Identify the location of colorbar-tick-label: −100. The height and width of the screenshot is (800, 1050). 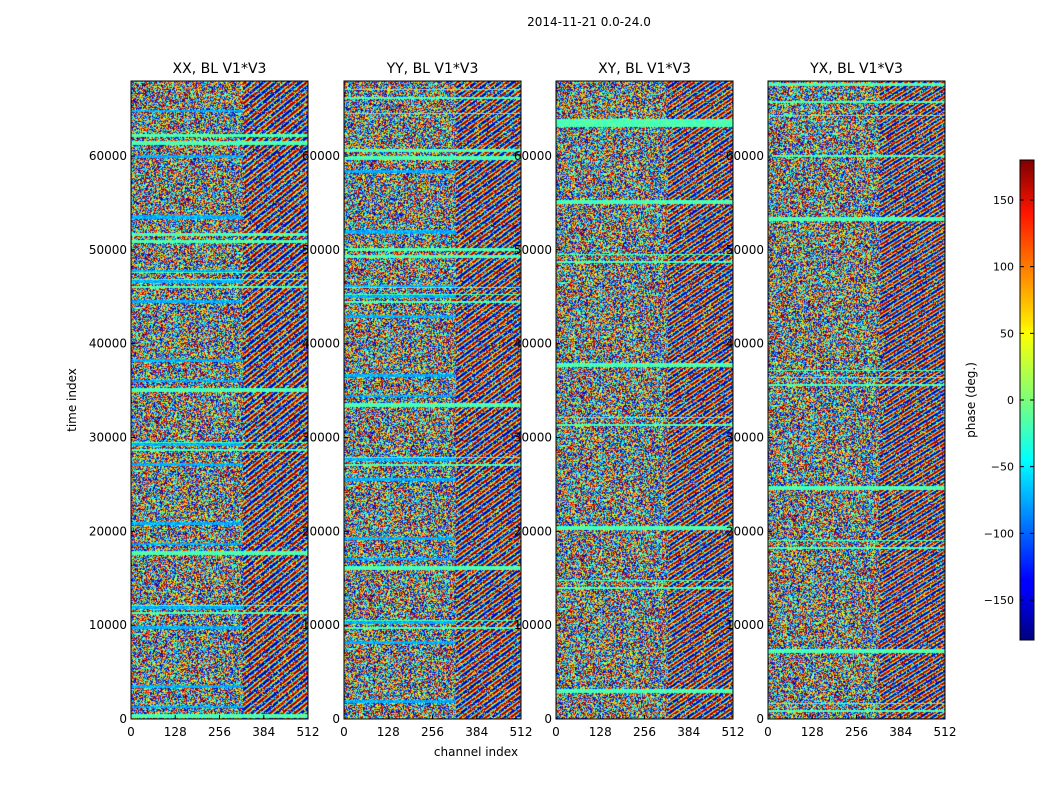
(999, 533).